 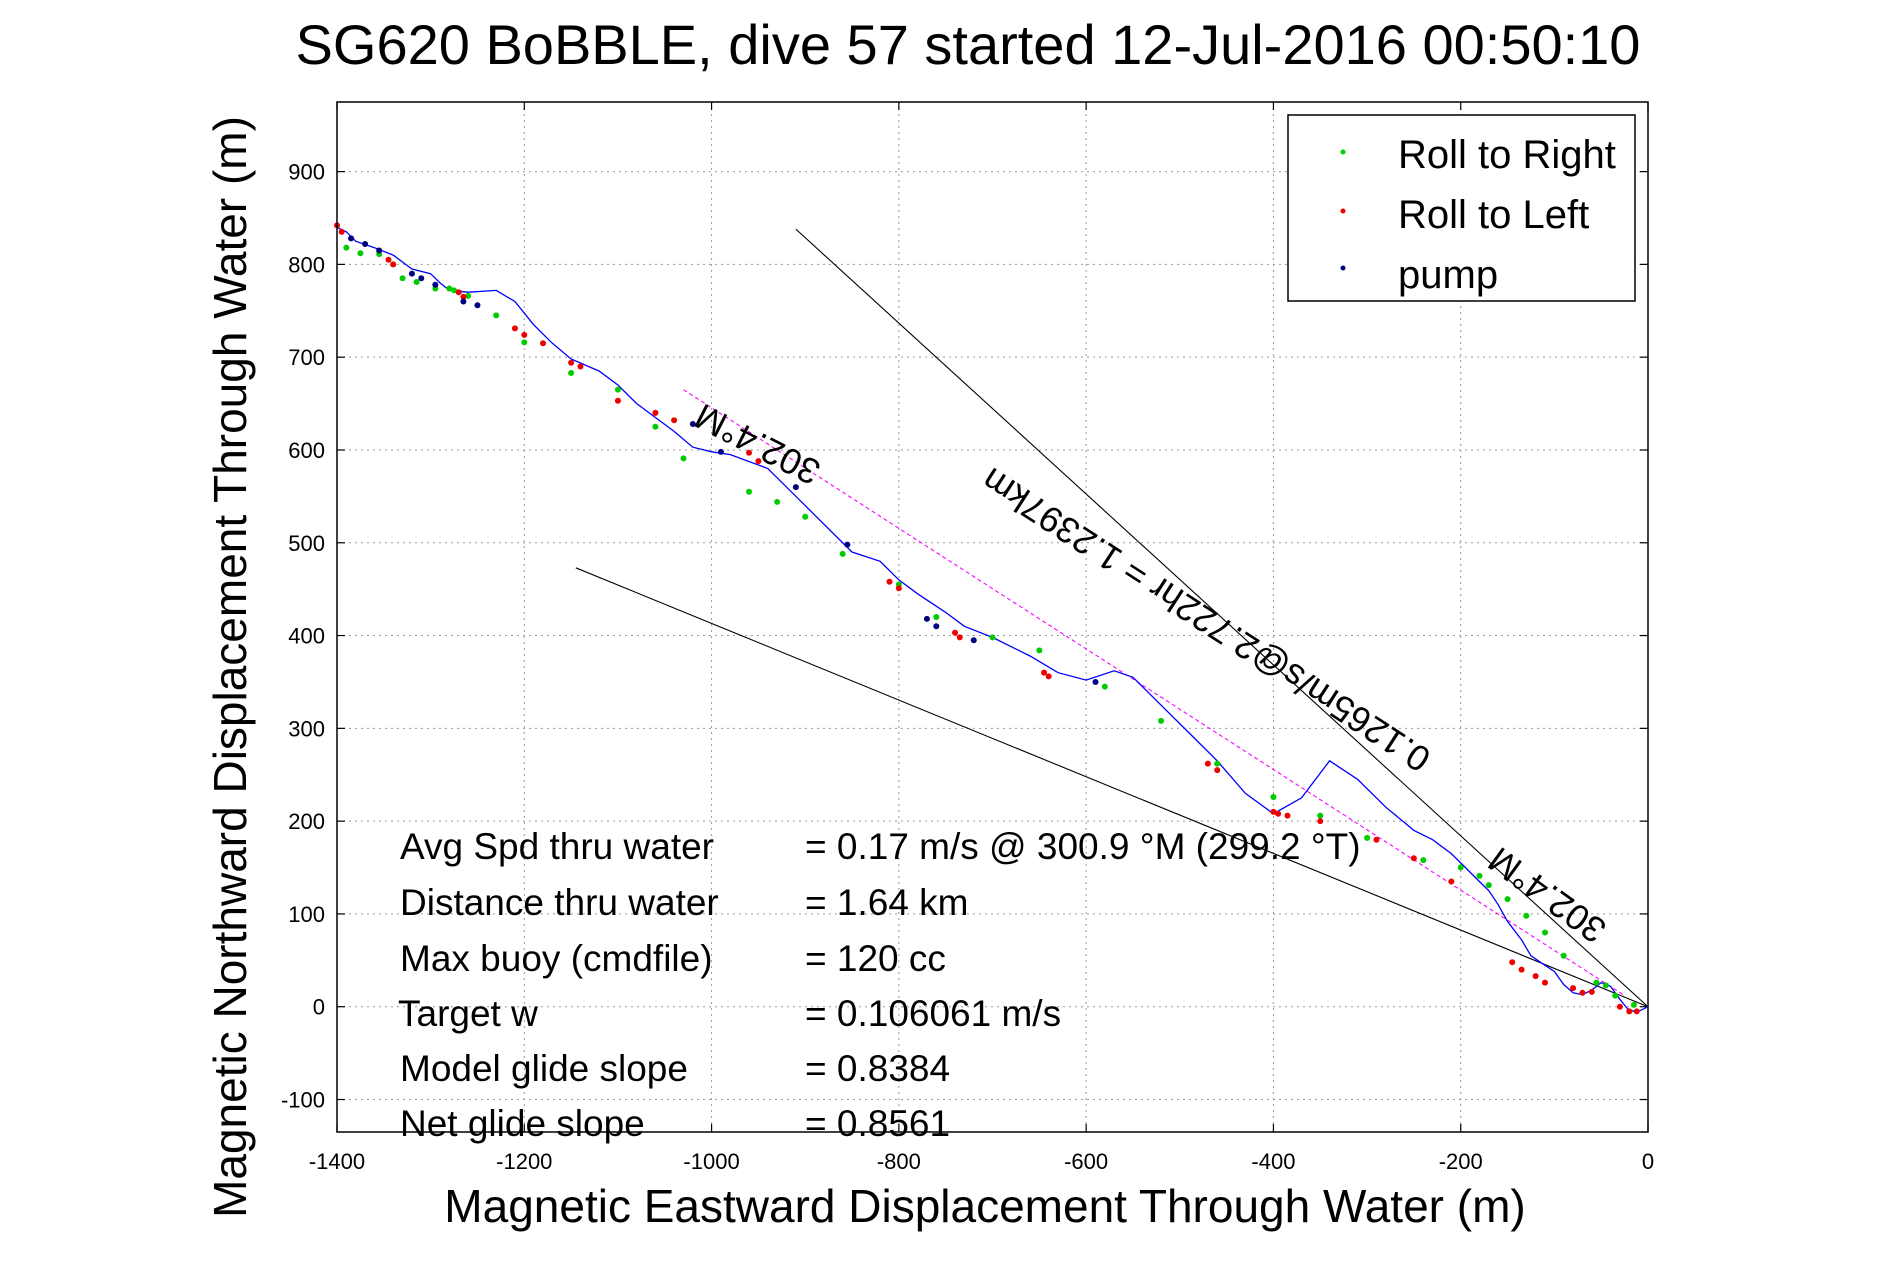 I want to click on y-tick-label: -100, so click(x=303, y=1100).